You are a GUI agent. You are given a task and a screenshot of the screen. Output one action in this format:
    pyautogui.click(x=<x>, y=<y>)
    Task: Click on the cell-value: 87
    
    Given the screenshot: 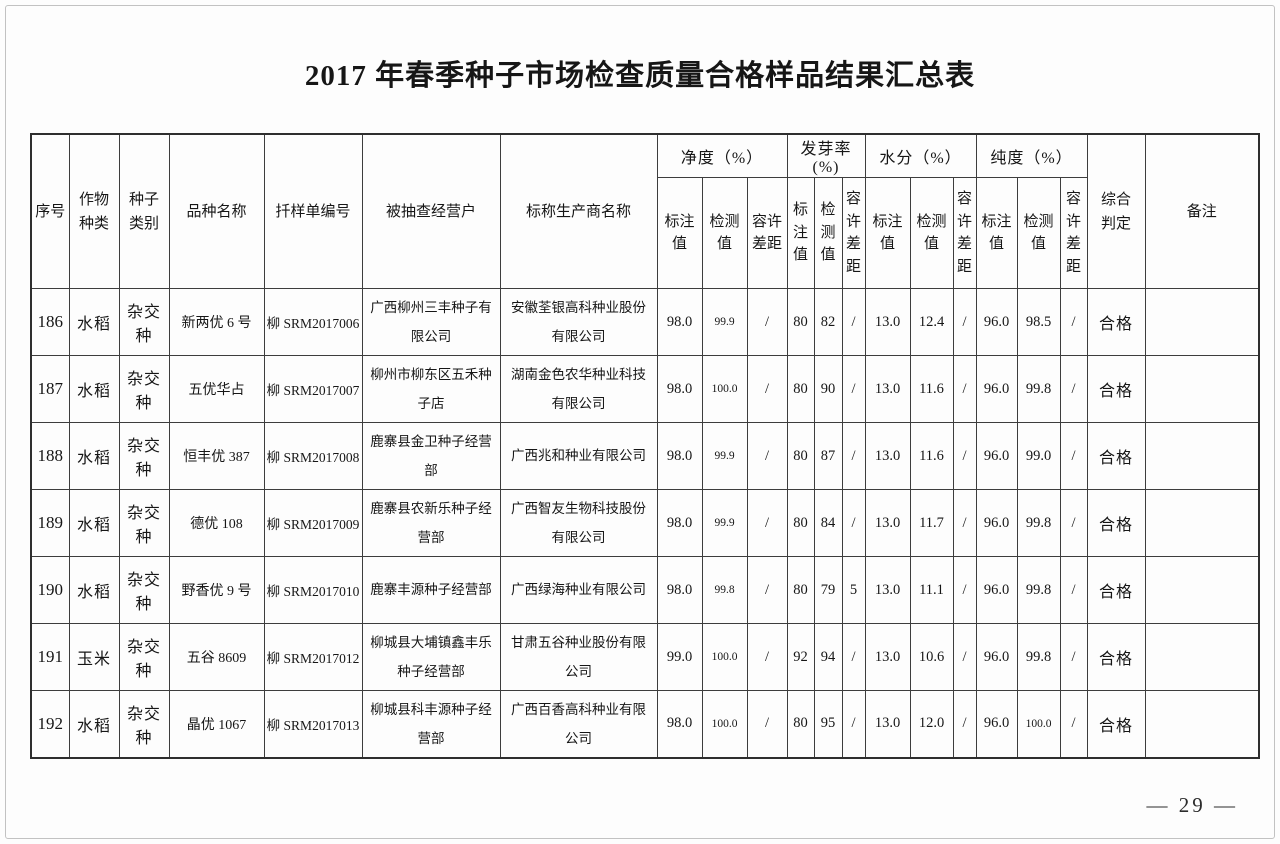 What is the action you would take?
    pyautogui.click(x=828, y=456)
    